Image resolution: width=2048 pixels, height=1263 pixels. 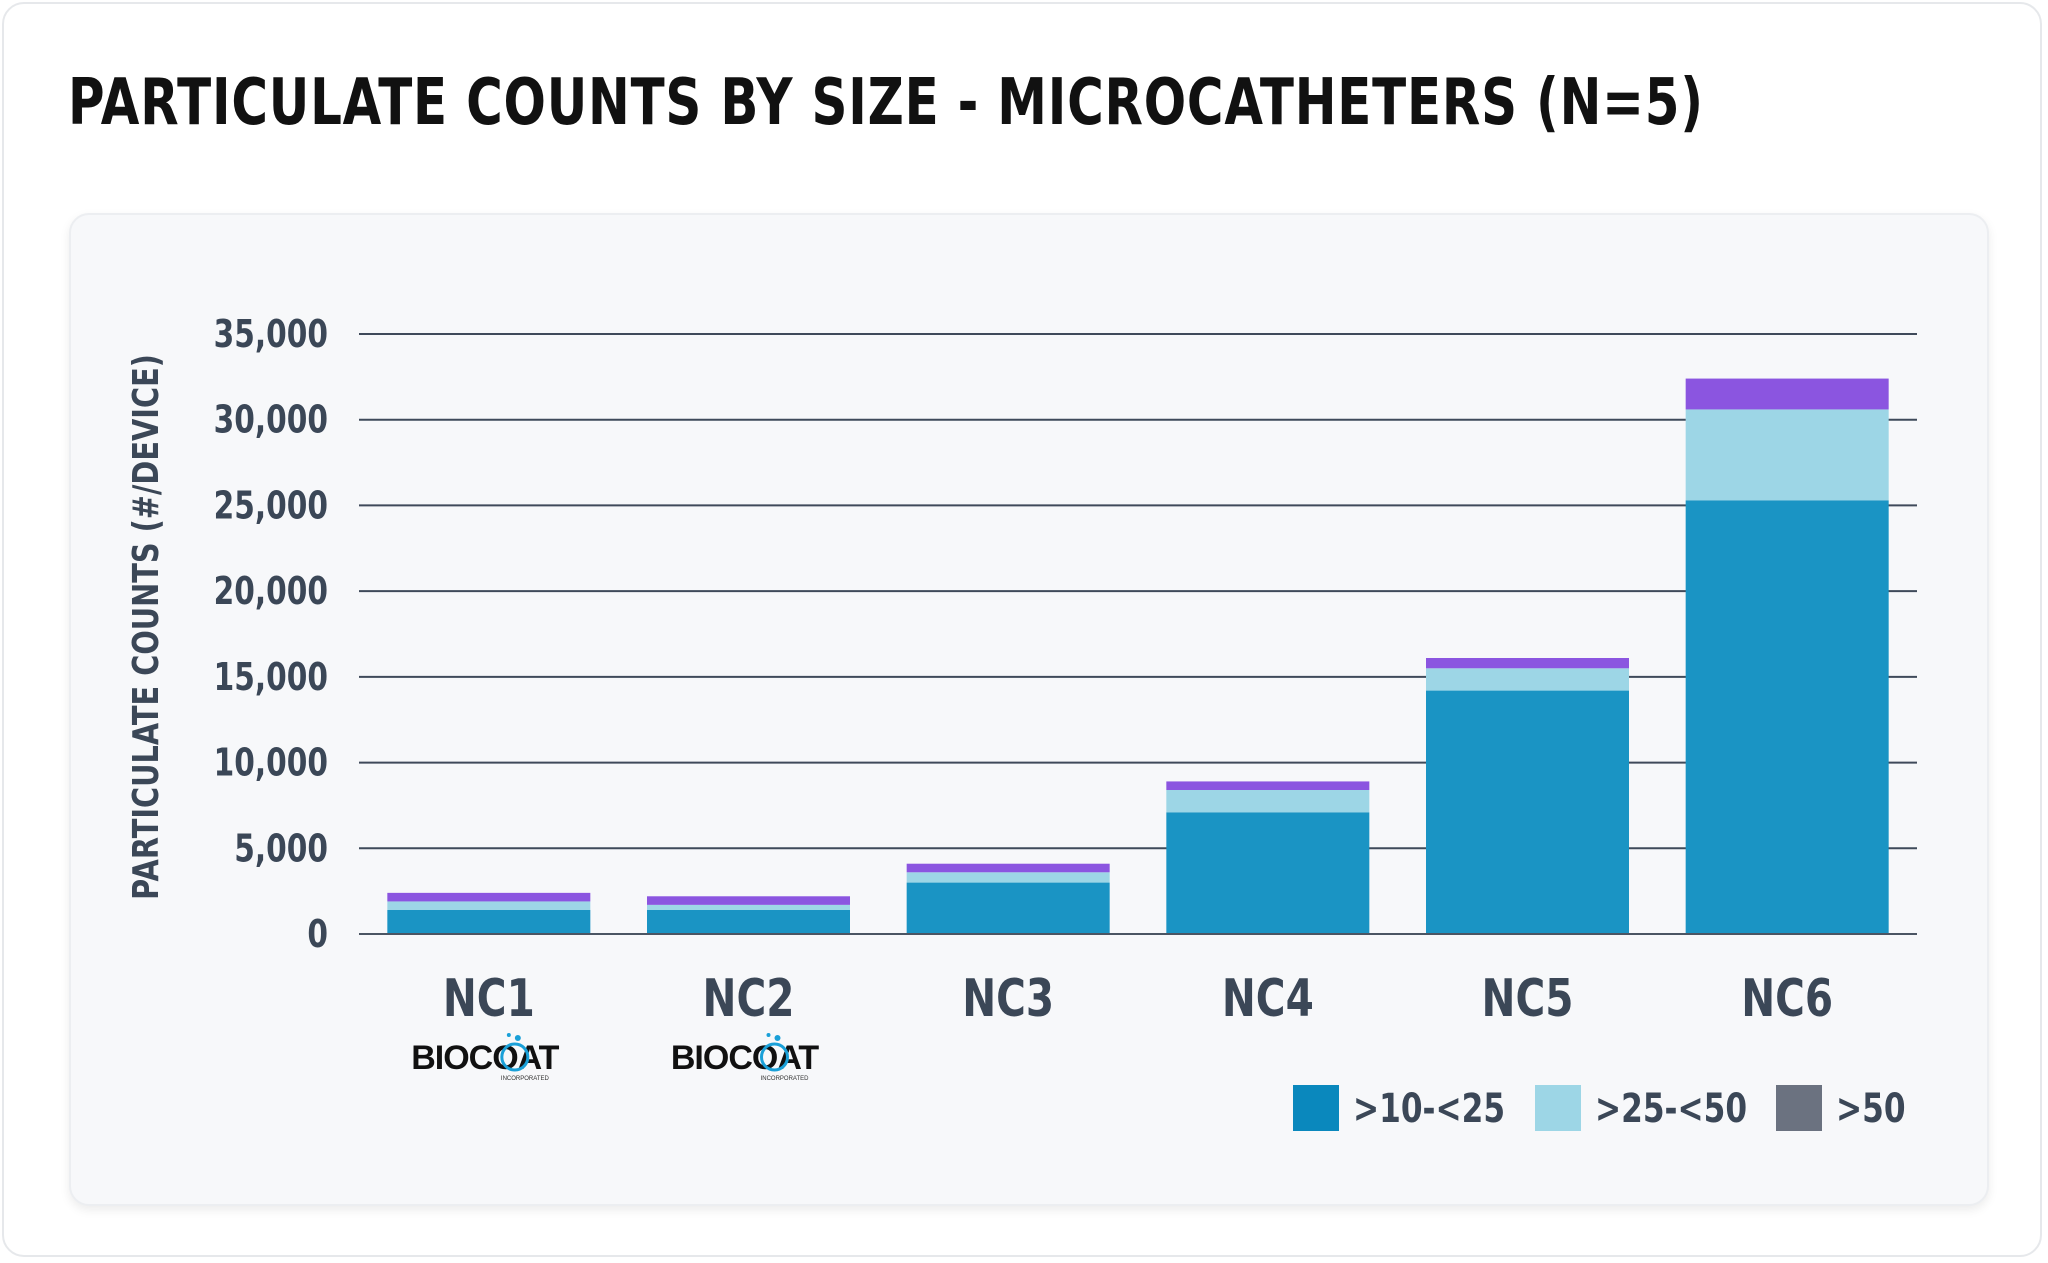 I want to click on bar-segment-nc2-s3, so click(x=748, y=900).